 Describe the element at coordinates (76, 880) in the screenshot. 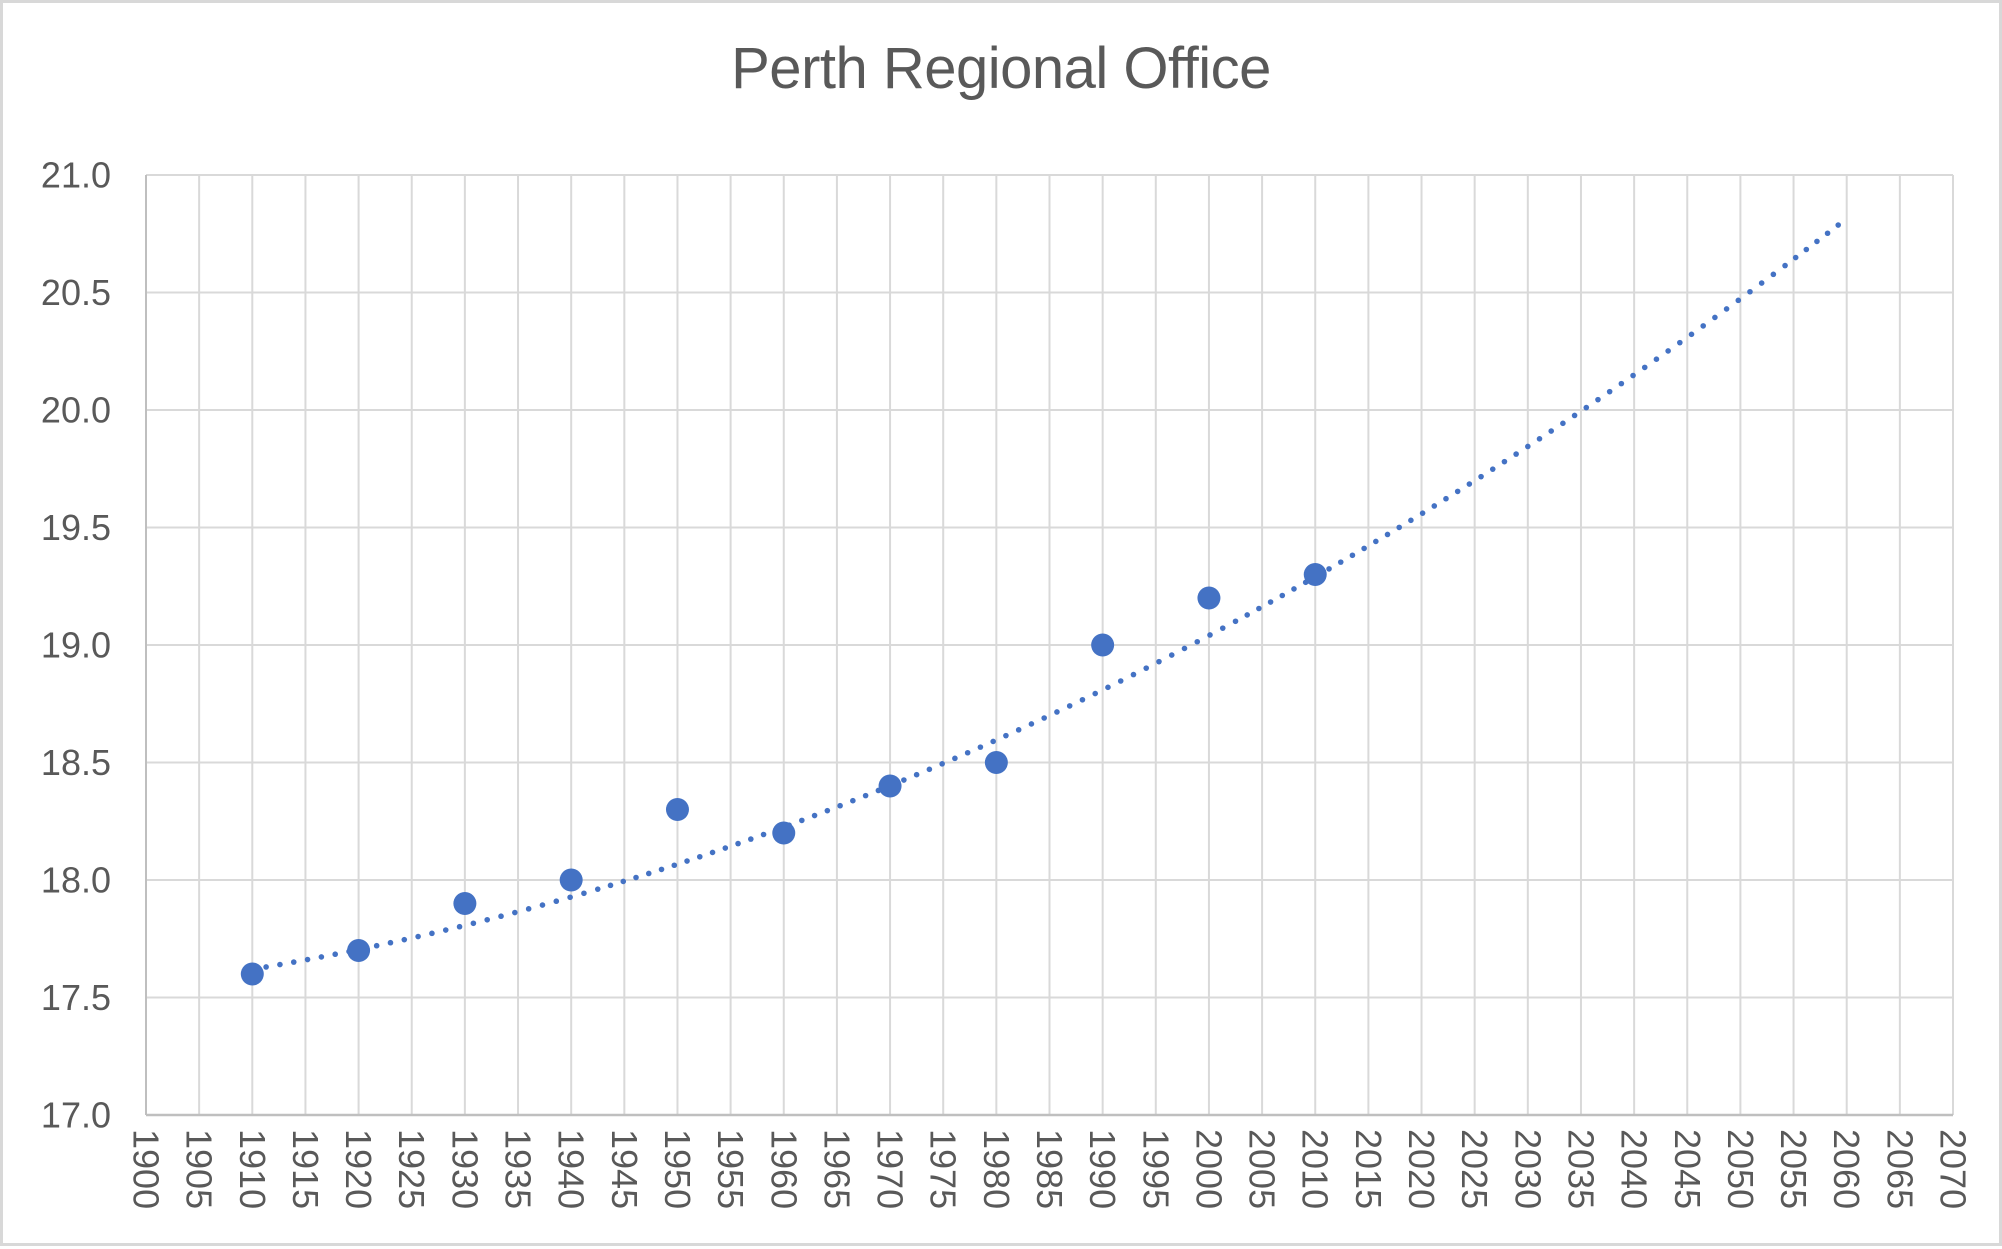

I see `y-tick-label: 18.0` at that location.